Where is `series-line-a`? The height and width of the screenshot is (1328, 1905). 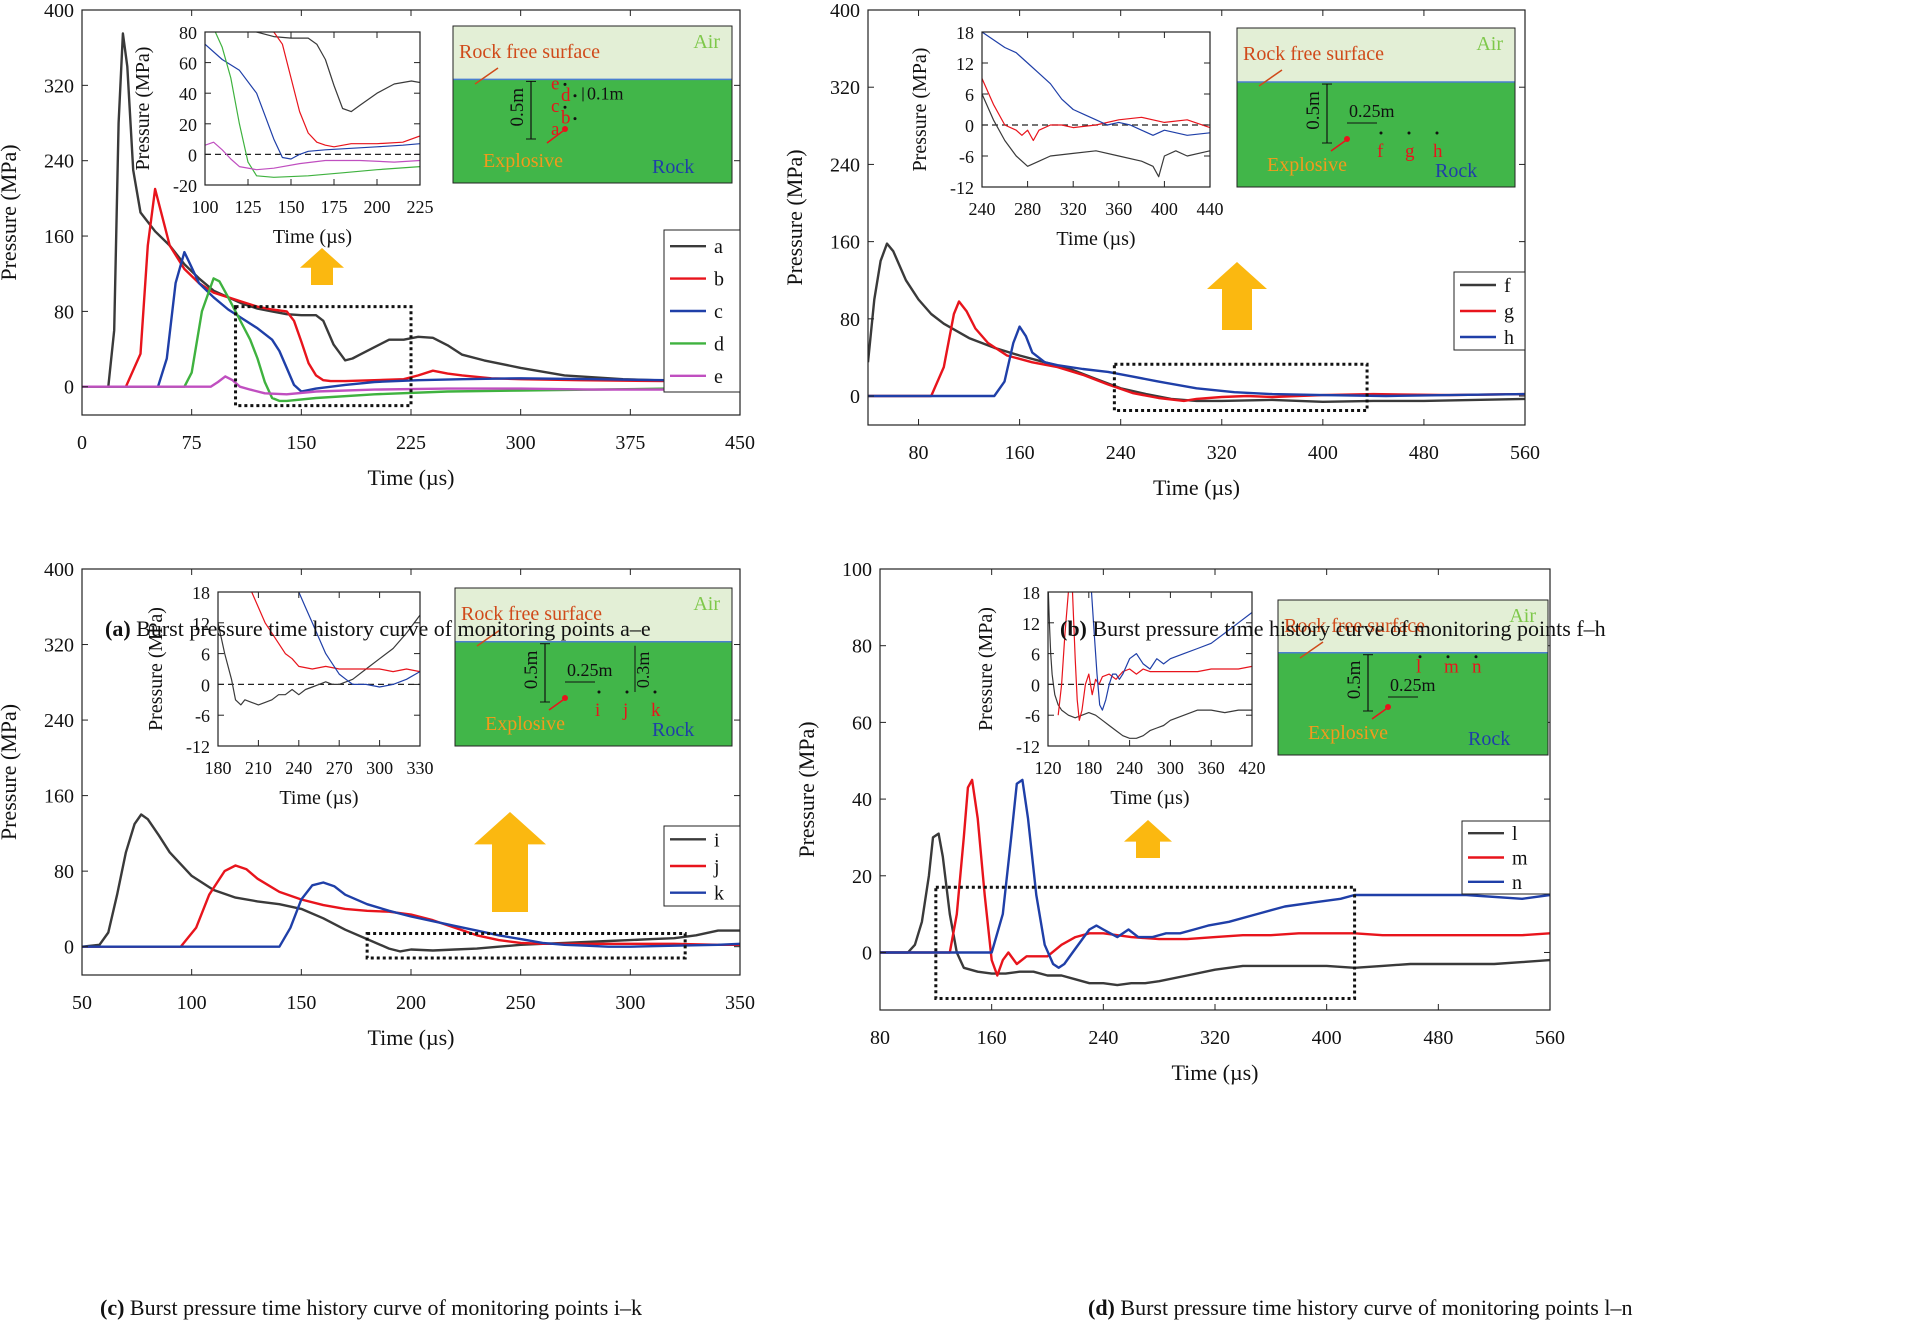
series-line-a is located at coordinates (411, 210).